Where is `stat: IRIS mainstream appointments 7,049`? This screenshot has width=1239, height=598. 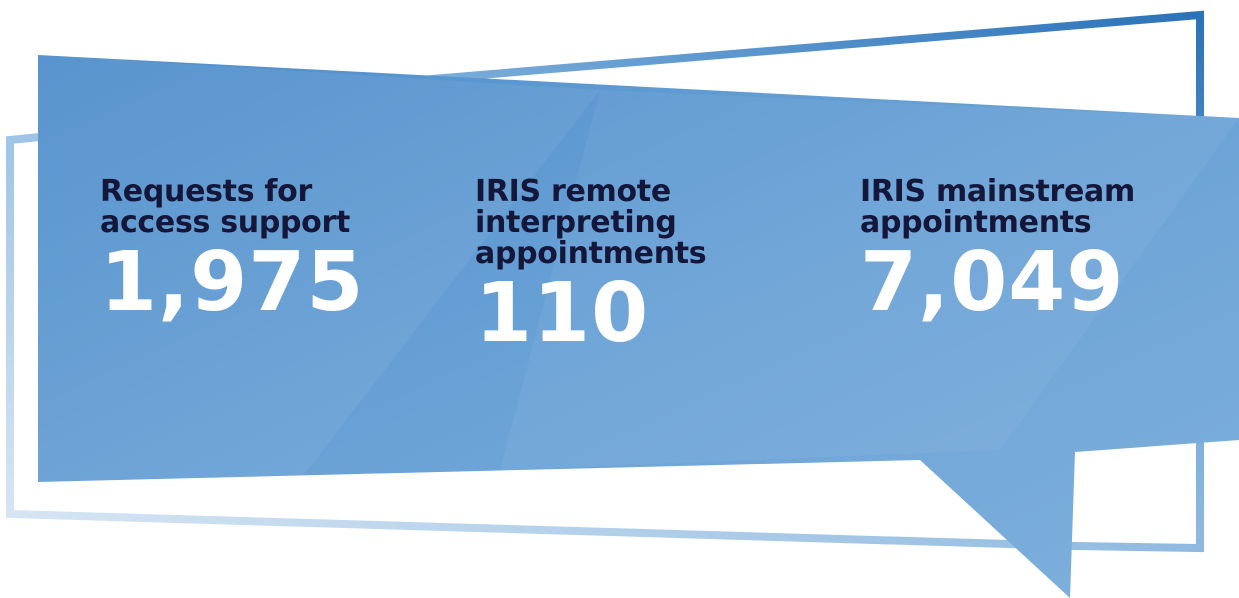
stat: IRIS mainstream appointments 7,049 is located at coordinates (1010, 252).